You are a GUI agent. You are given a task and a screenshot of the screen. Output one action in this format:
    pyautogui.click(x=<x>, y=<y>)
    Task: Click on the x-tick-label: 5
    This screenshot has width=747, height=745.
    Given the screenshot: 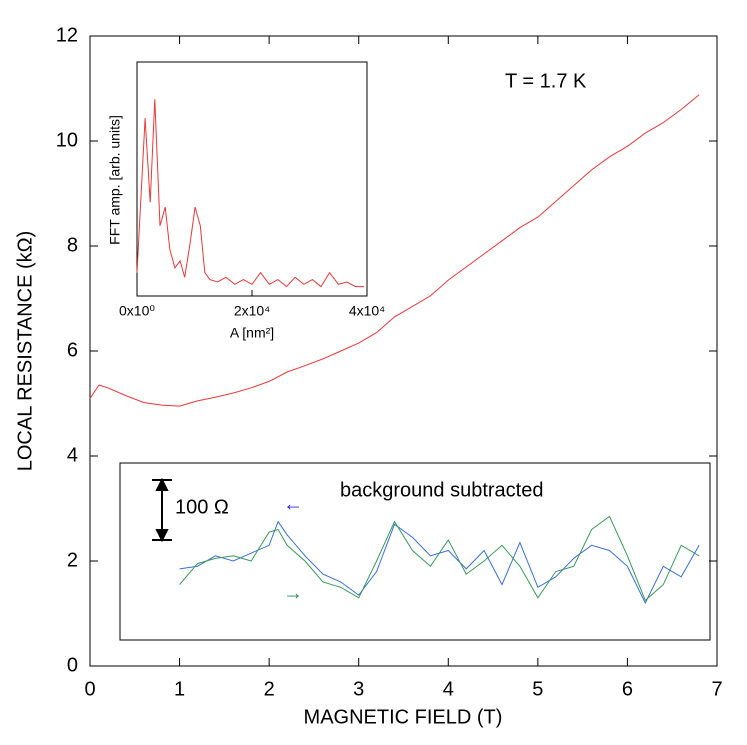 What is the action you would take?
    pyautogui.click(x=537, y=689)
    